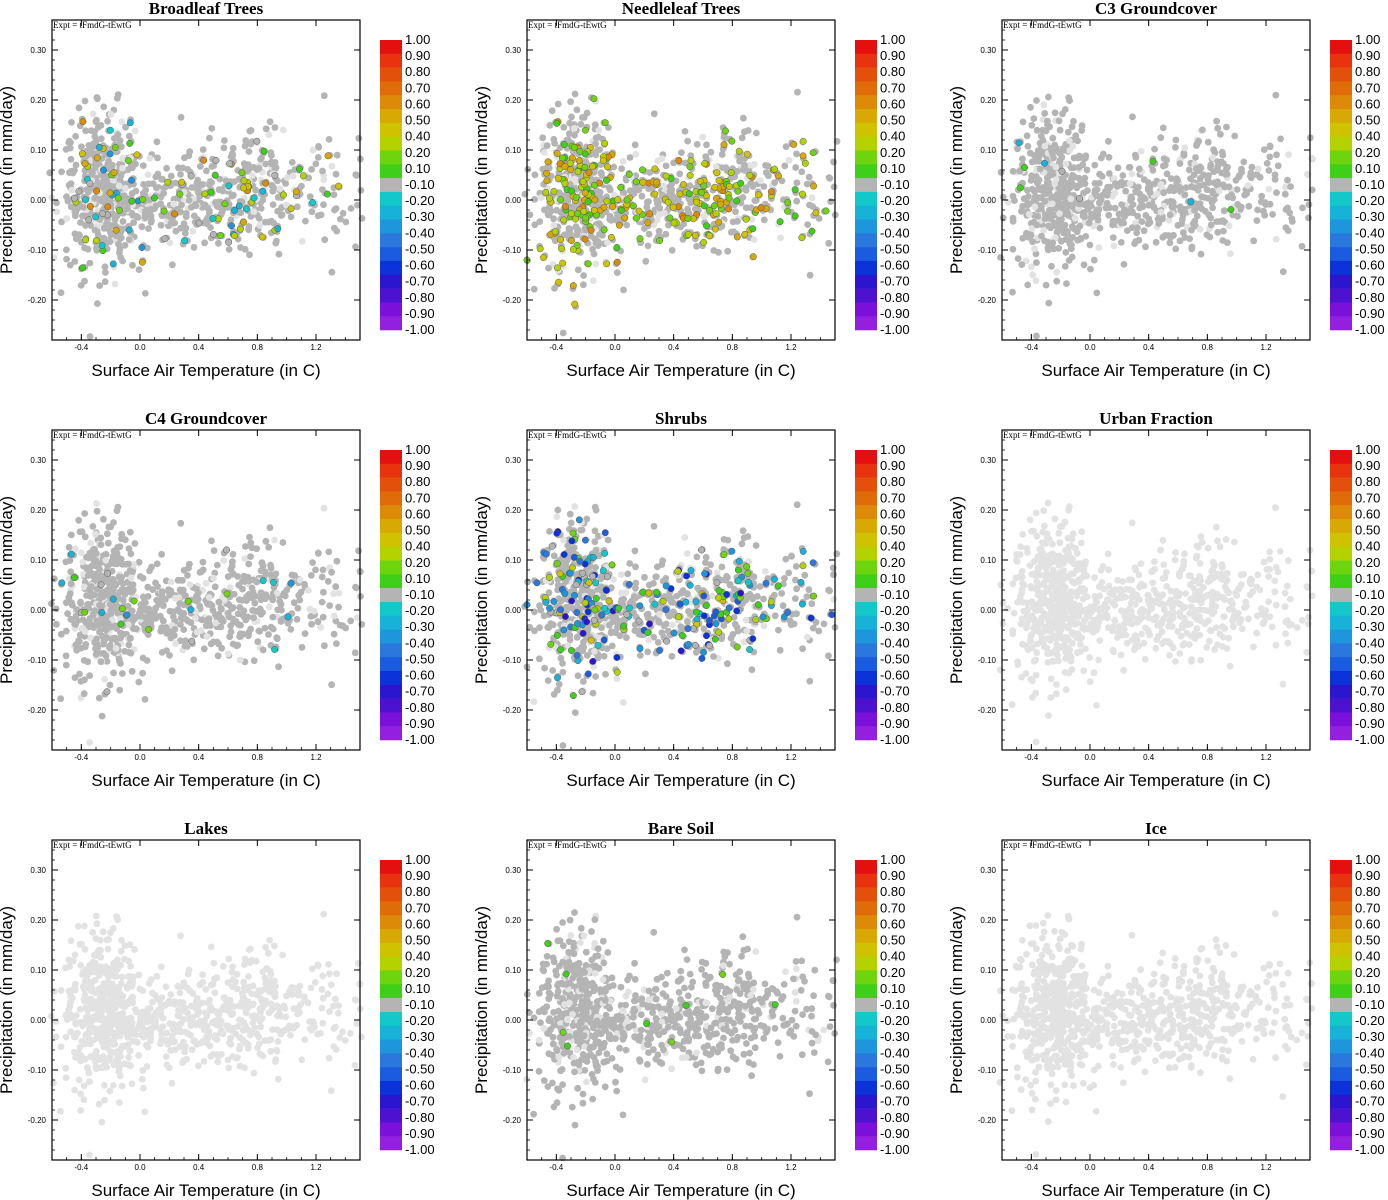  Describe the element at coordinates (674, 347) in the screenshot. I see `x-tick-label: 0.4` at that location.